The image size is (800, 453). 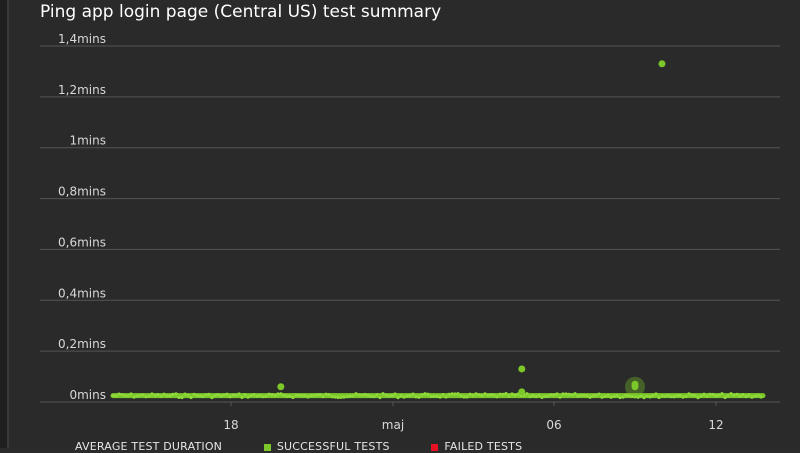 What do you see at coordinates (483, 446) in the screenshot?
I see `legend-label-failed-tests: FAILED TESTS` at bounding box center [483, 446].